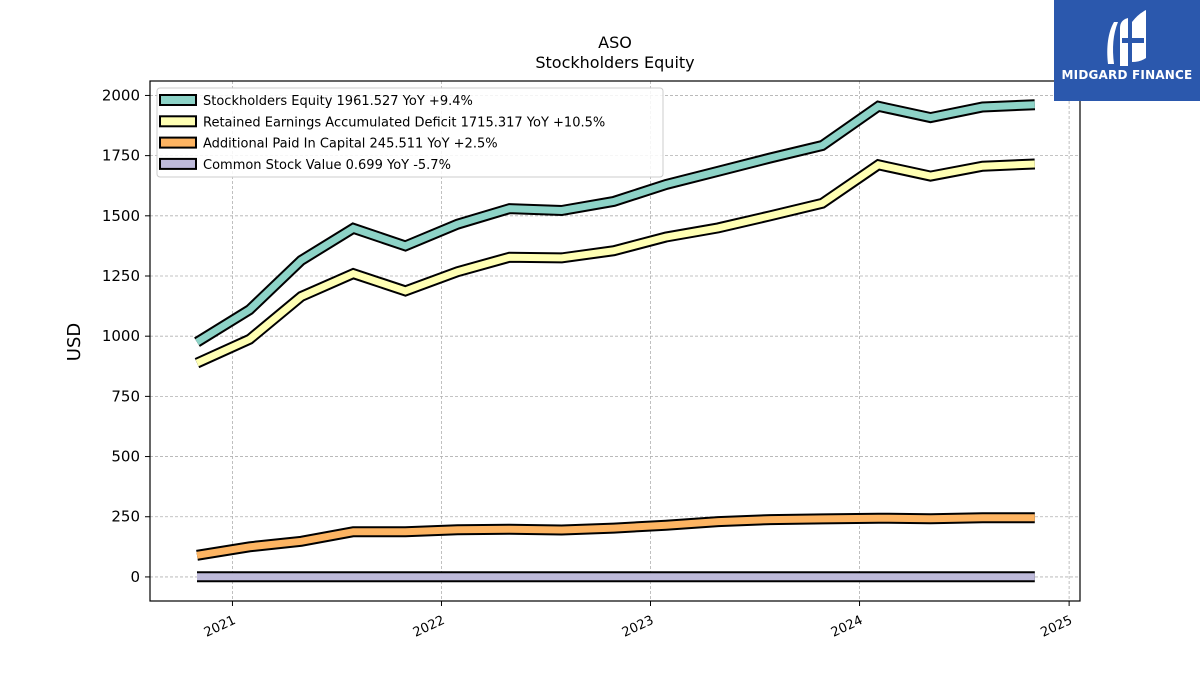 The width and height of the screenshot is (1200, 675). What do you see at coordinates (125, 517) in the screenshot?
I see `y-tick-label: 250` at bounding box center [125, 517].